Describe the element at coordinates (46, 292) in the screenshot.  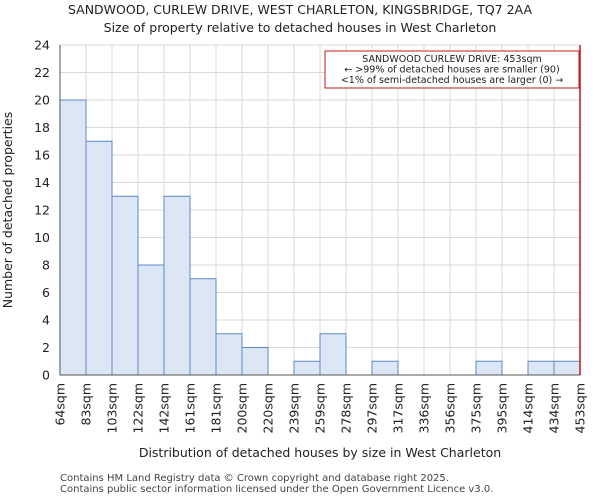
I see `y-tick-label: 6` at that location.